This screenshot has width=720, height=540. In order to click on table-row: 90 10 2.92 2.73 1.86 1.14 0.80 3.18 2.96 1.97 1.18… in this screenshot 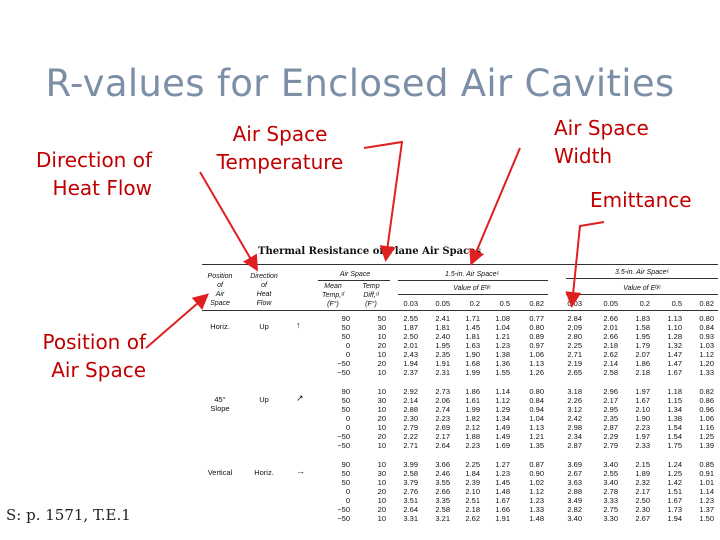, I will do `click(460, 391)`.